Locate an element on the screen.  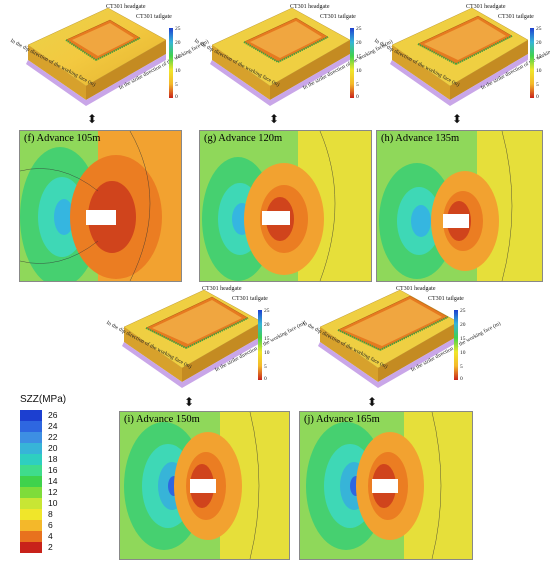
colorbar-i: 25 20 15 10 5 0 is located at coordinates (267, 346).